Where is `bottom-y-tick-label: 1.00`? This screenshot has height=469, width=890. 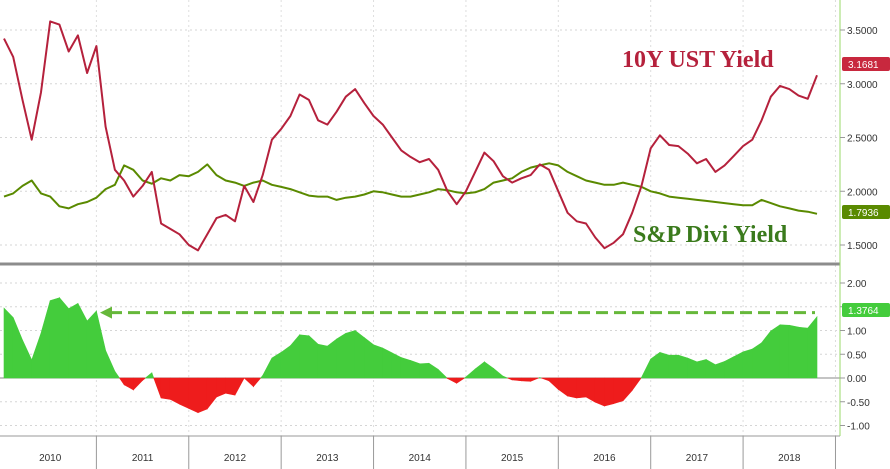 bottom-y-tick-label: 1.00 is located at coordinates (857, 332).